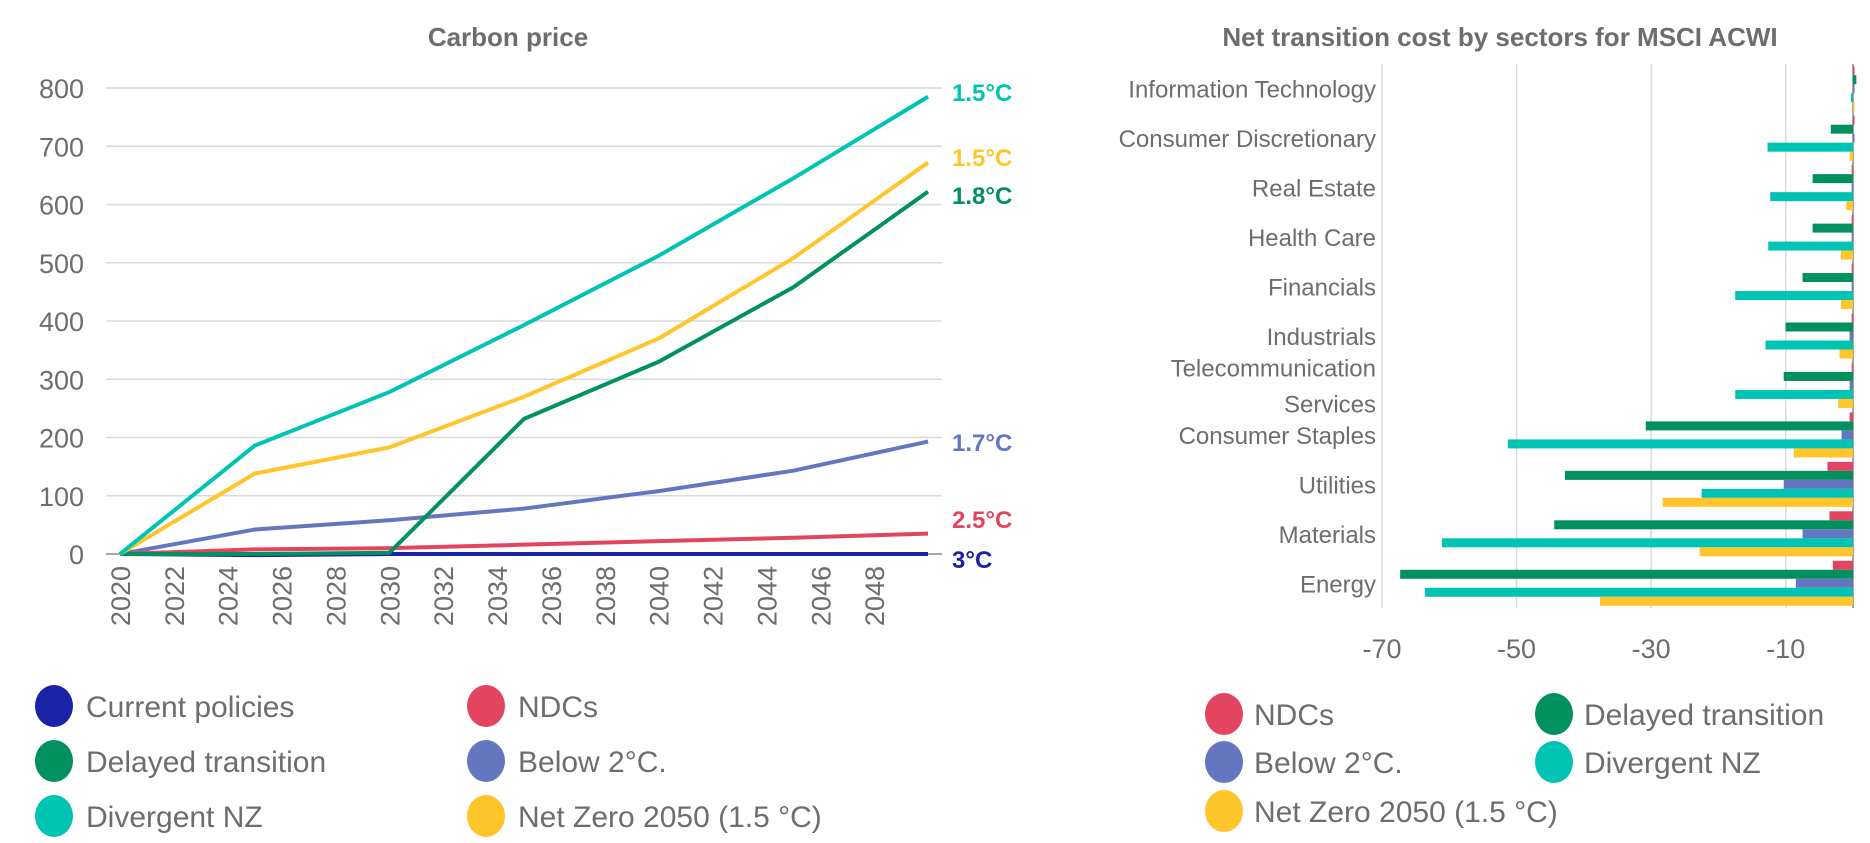  Describe the element at coordinates (972, 560) in the screenshot. I see `end-label-current-policies: 3°C` at that location.